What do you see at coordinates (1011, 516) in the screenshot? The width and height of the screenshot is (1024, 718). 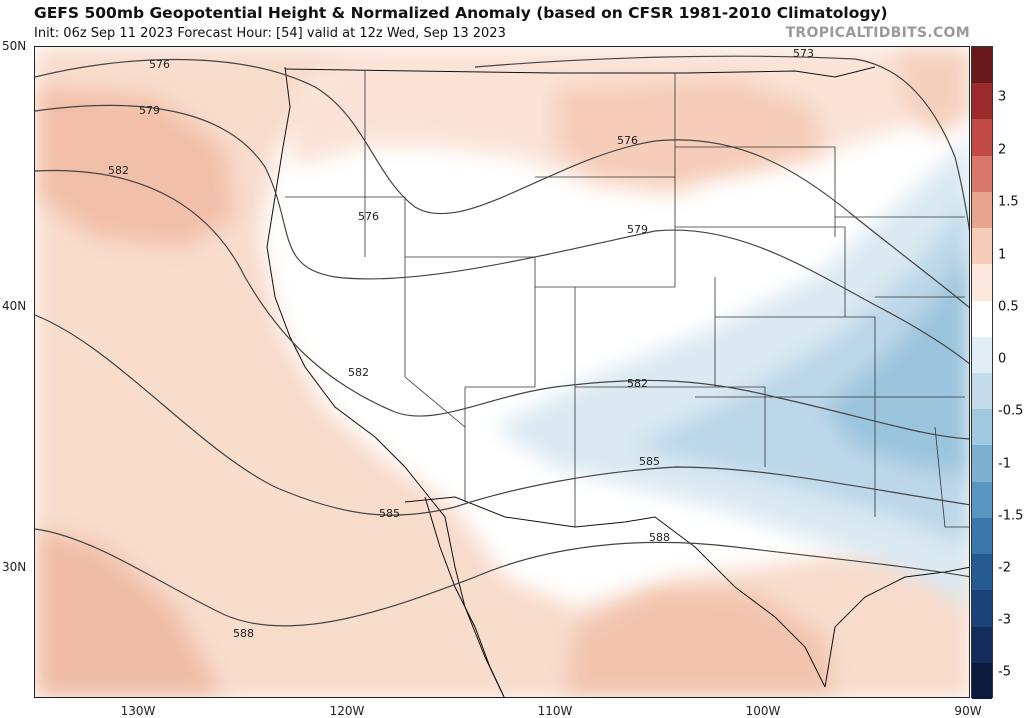 I see `colorbar-tick-label: -1.5` at bounding box center [1011, 516].